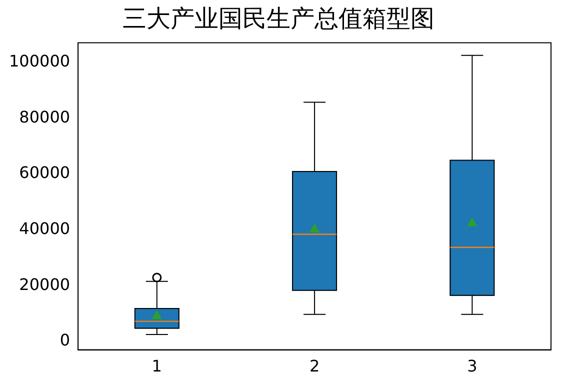  What do you see at coordinates (44, 172) in the screenshot?
I see `y-tick-label: 60000` at bounding box center [44, 172].